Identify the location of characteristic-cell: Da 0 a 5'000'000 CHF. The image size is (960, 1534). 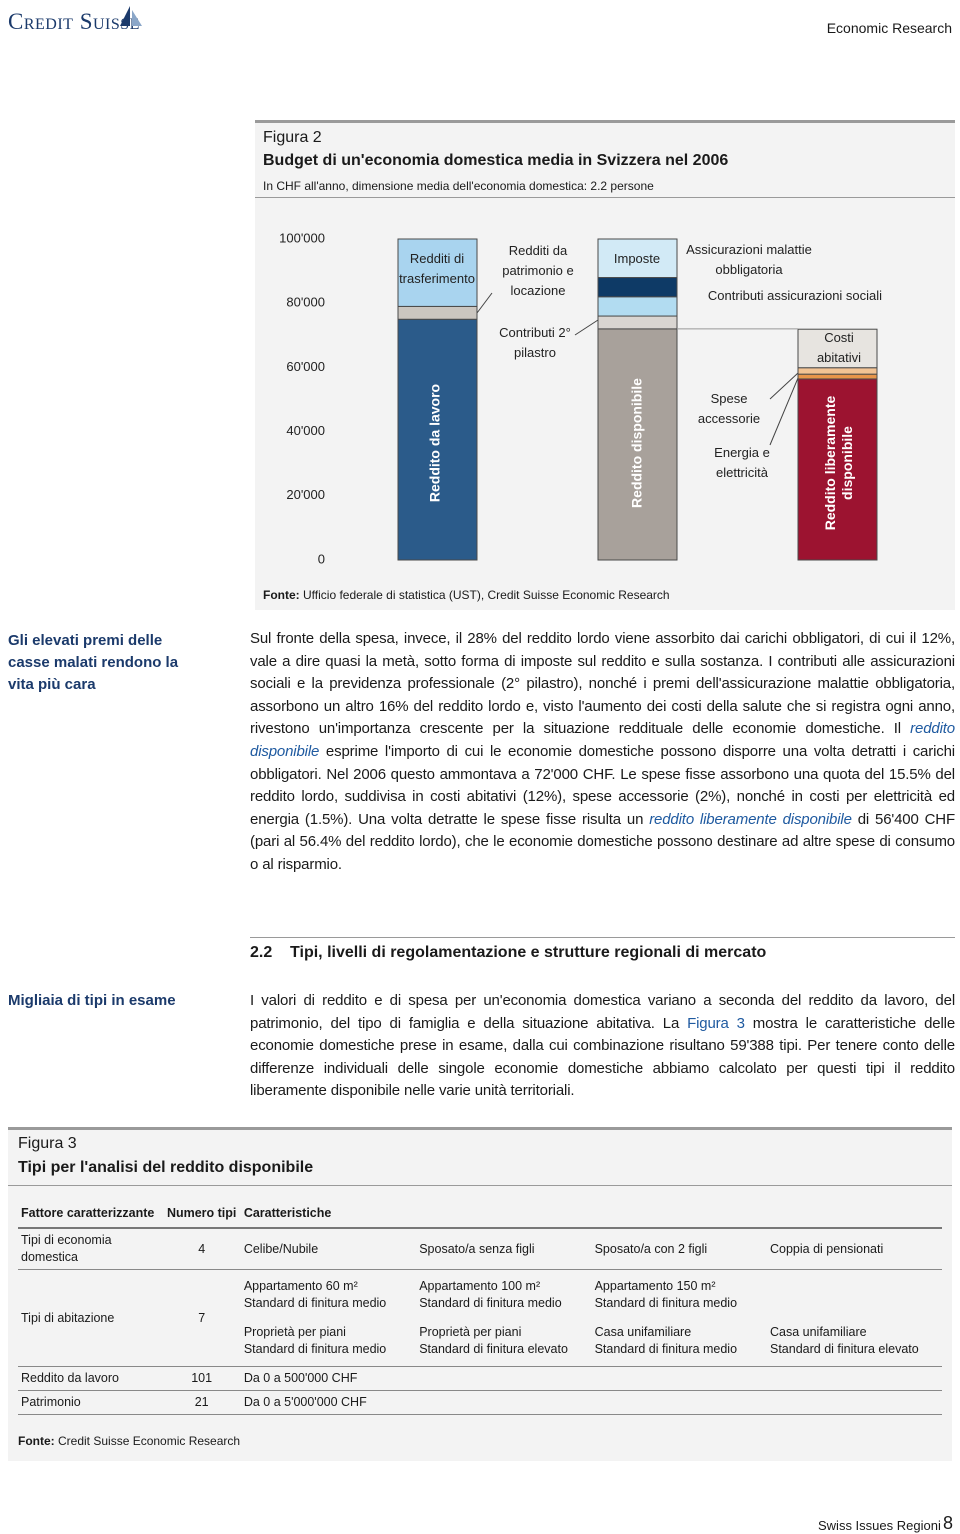
(591, 1402).